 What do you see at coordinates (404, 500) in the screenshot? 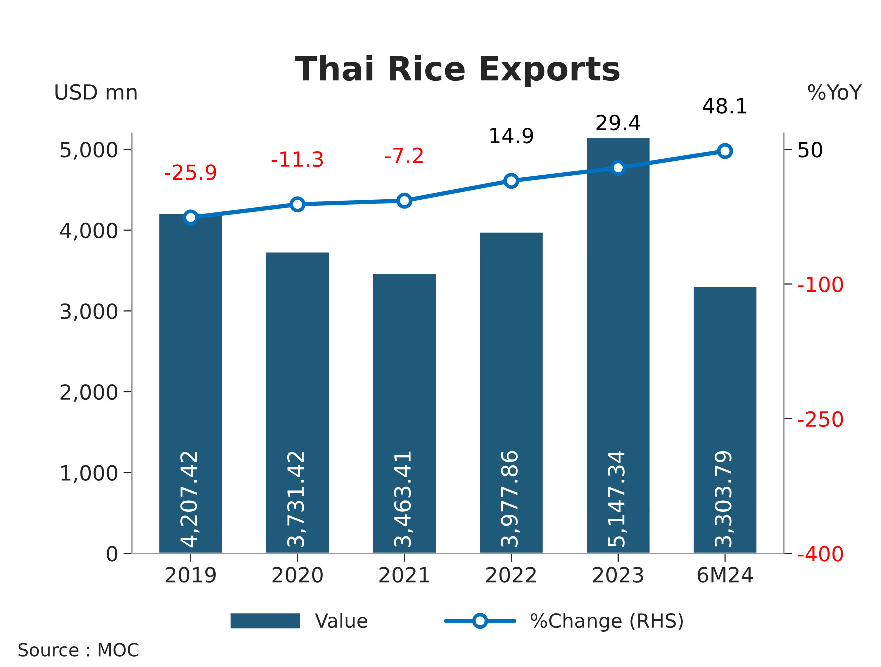
I see `data-label: 3,463.41` at bounding box center [404, 500].